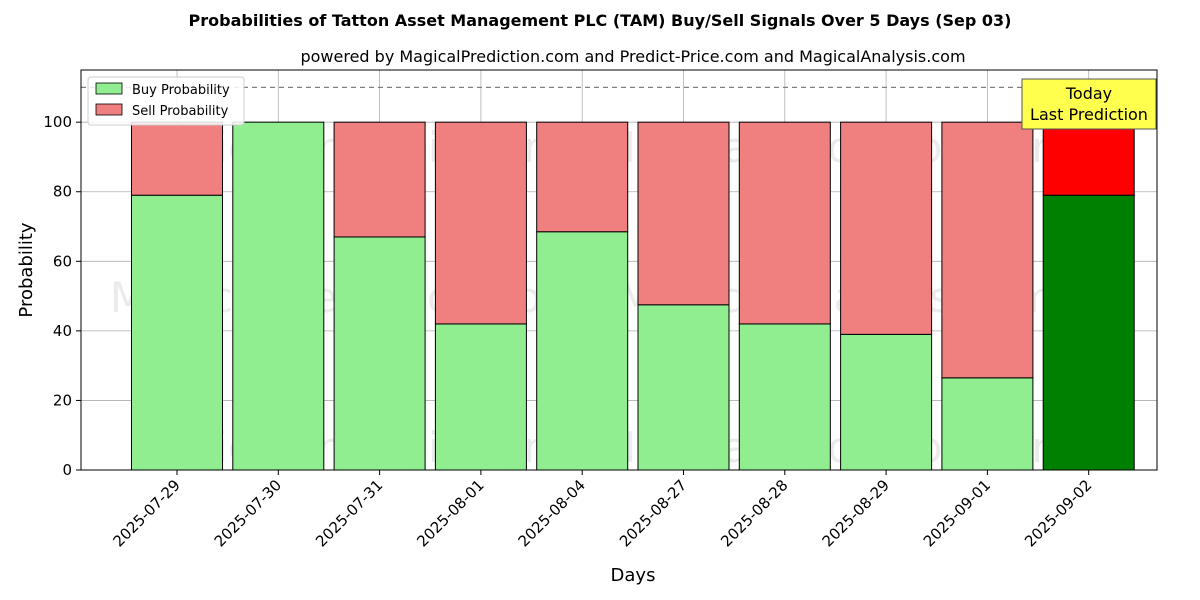 Image resolution: width=1200 pixels, height=600 pixels. What do you see at coordinates (633, 575) in the screenshot?
I see `x-axis-label: Days` at bounding box center [633, 575].